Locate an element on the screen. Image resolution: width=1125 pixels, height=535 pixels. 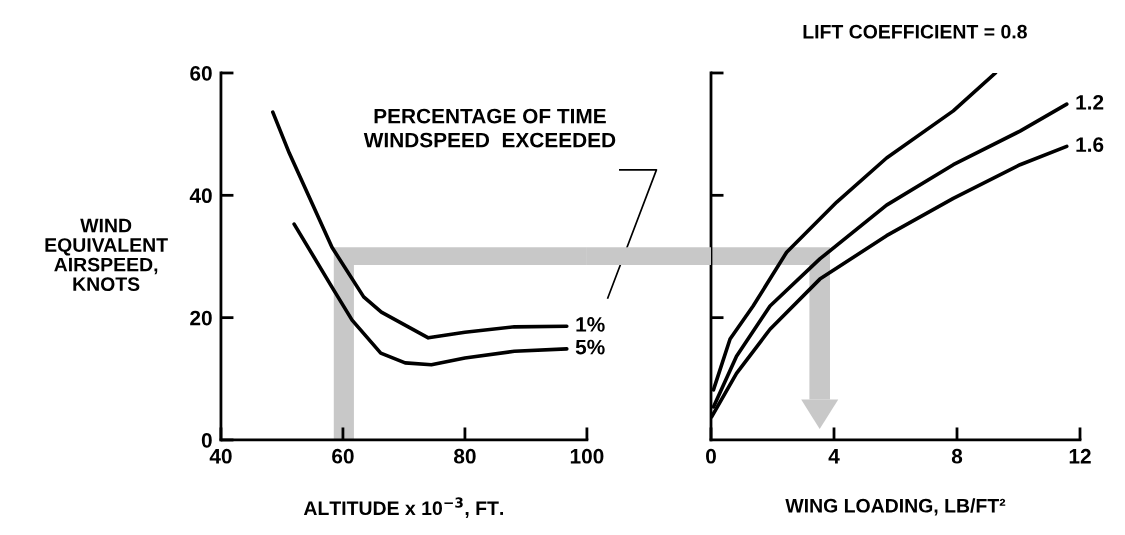
x-tick-label: 40 is located at coordinates (220, 456).